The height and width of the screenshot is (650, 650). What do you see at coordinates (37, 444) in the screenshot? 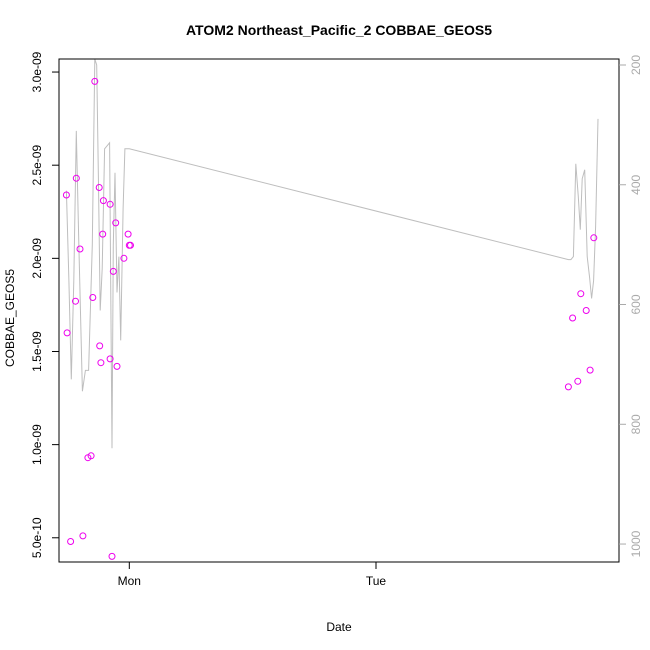
I see `y-tick-label: 1.0e-09` at bounding box center [37, 444].